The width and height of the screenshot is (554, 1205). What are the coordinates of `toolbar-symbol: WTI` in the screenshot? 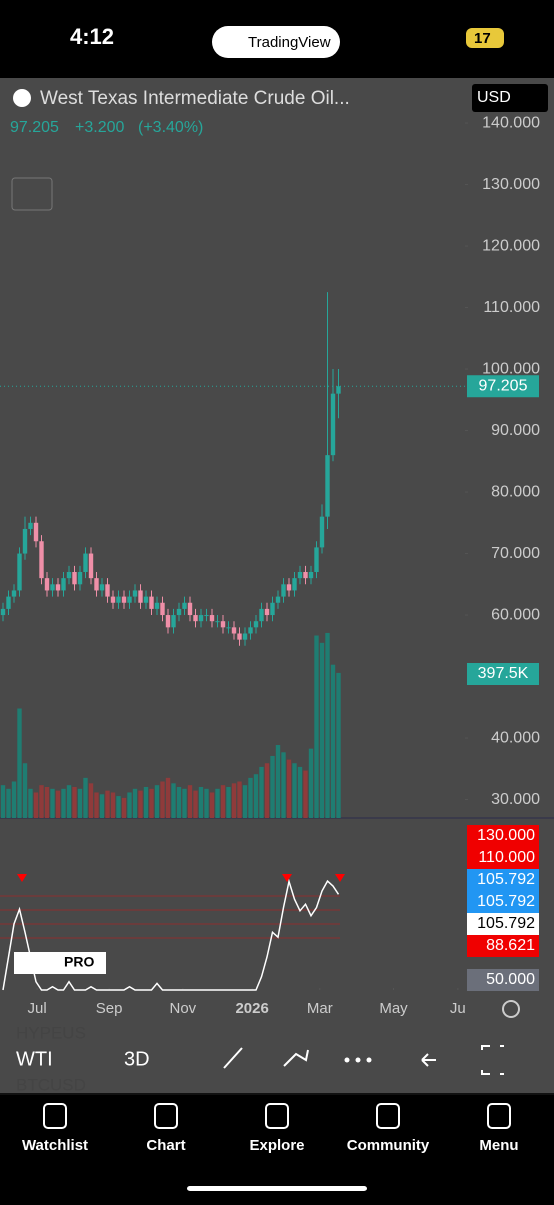 It's located at (34, 1059).